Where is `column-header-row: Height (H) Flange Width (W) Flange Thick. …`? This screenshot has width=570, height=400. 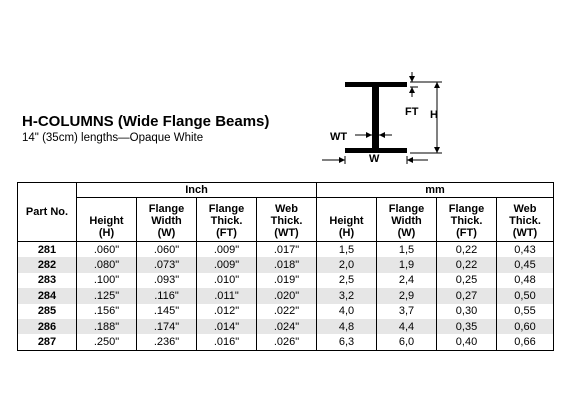 column-header-row: Height (H) Flange Width (W) Flange Thick. … is located at coordinates (286, 219).